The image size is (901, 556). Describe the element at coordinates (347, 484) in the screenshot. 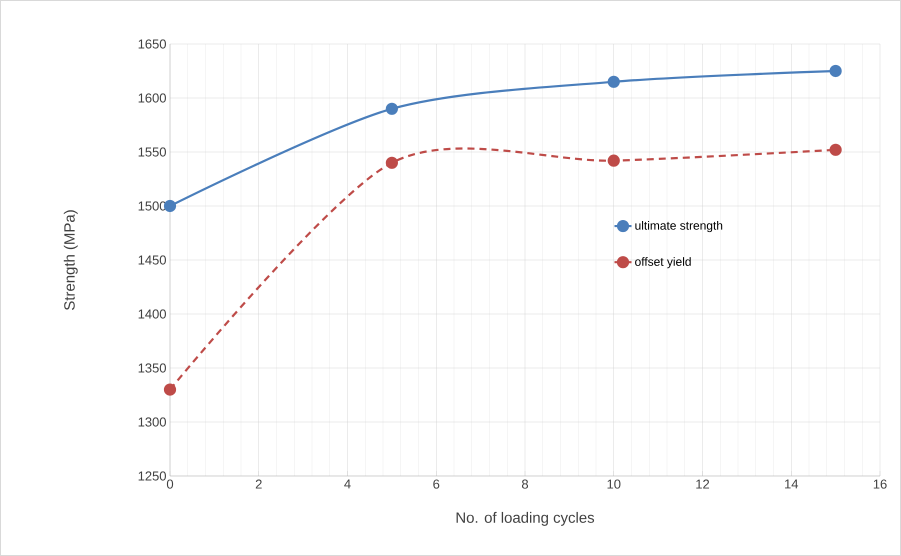

I see `x-tick-label: 4` at that location.